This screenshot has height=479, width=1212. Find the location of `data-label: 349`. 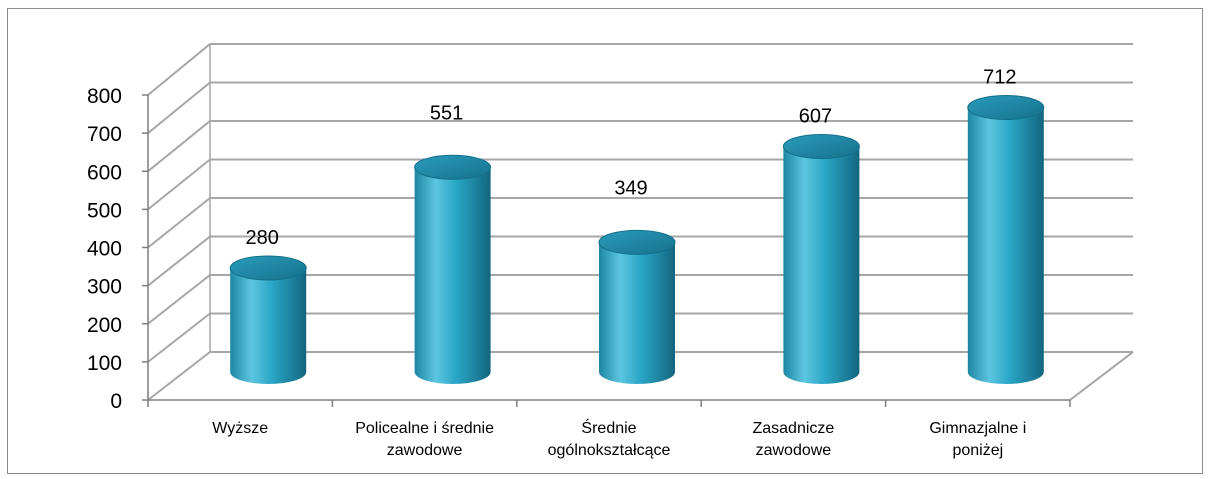

data-label: 349 is located at coordinates (630, 188).